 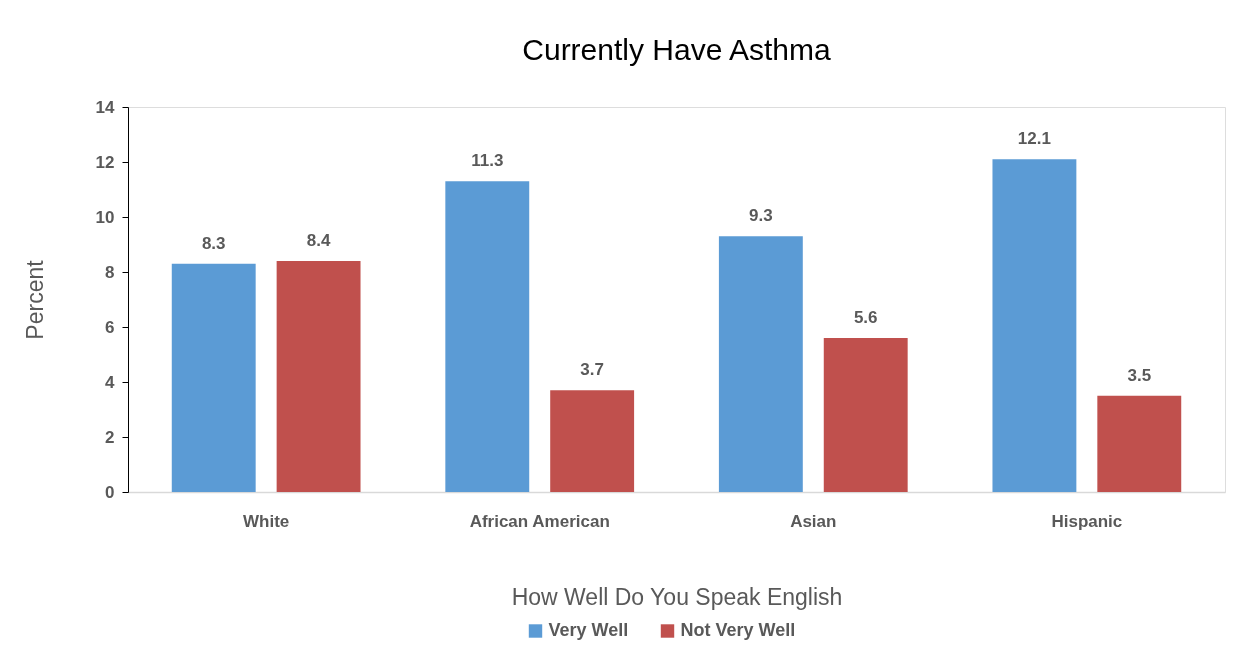 What do you see at coordinates (213, 243) in the screenshot?
I see `data-label: 8.3` at bounding box center [213, 243].